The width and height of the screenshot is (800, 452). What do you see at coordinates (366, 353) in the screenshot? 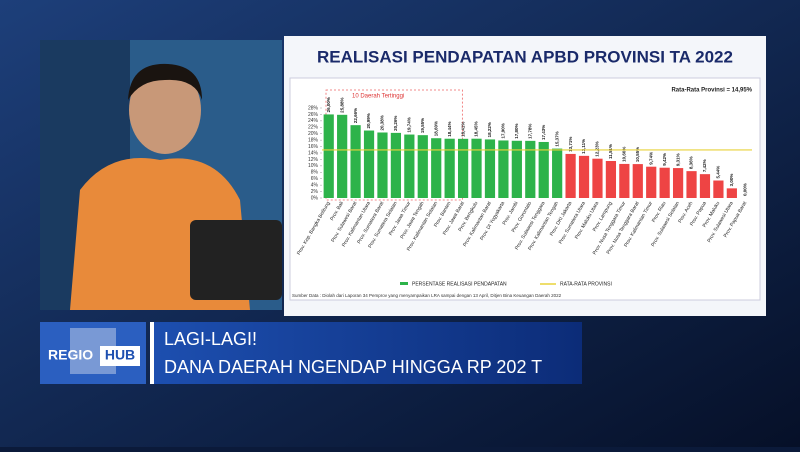
I see `headline-box` at bounding box center [366, 353].